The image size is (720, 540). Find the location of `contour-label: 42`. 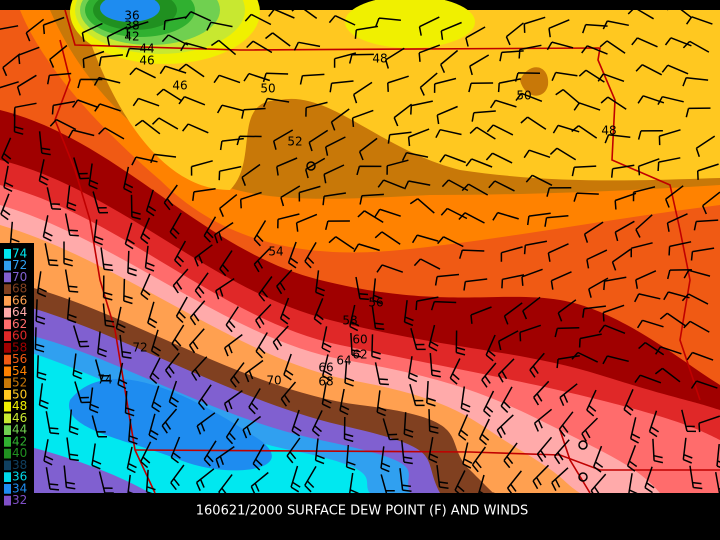

contour-label: 42 is located at coordinates (131, 37).